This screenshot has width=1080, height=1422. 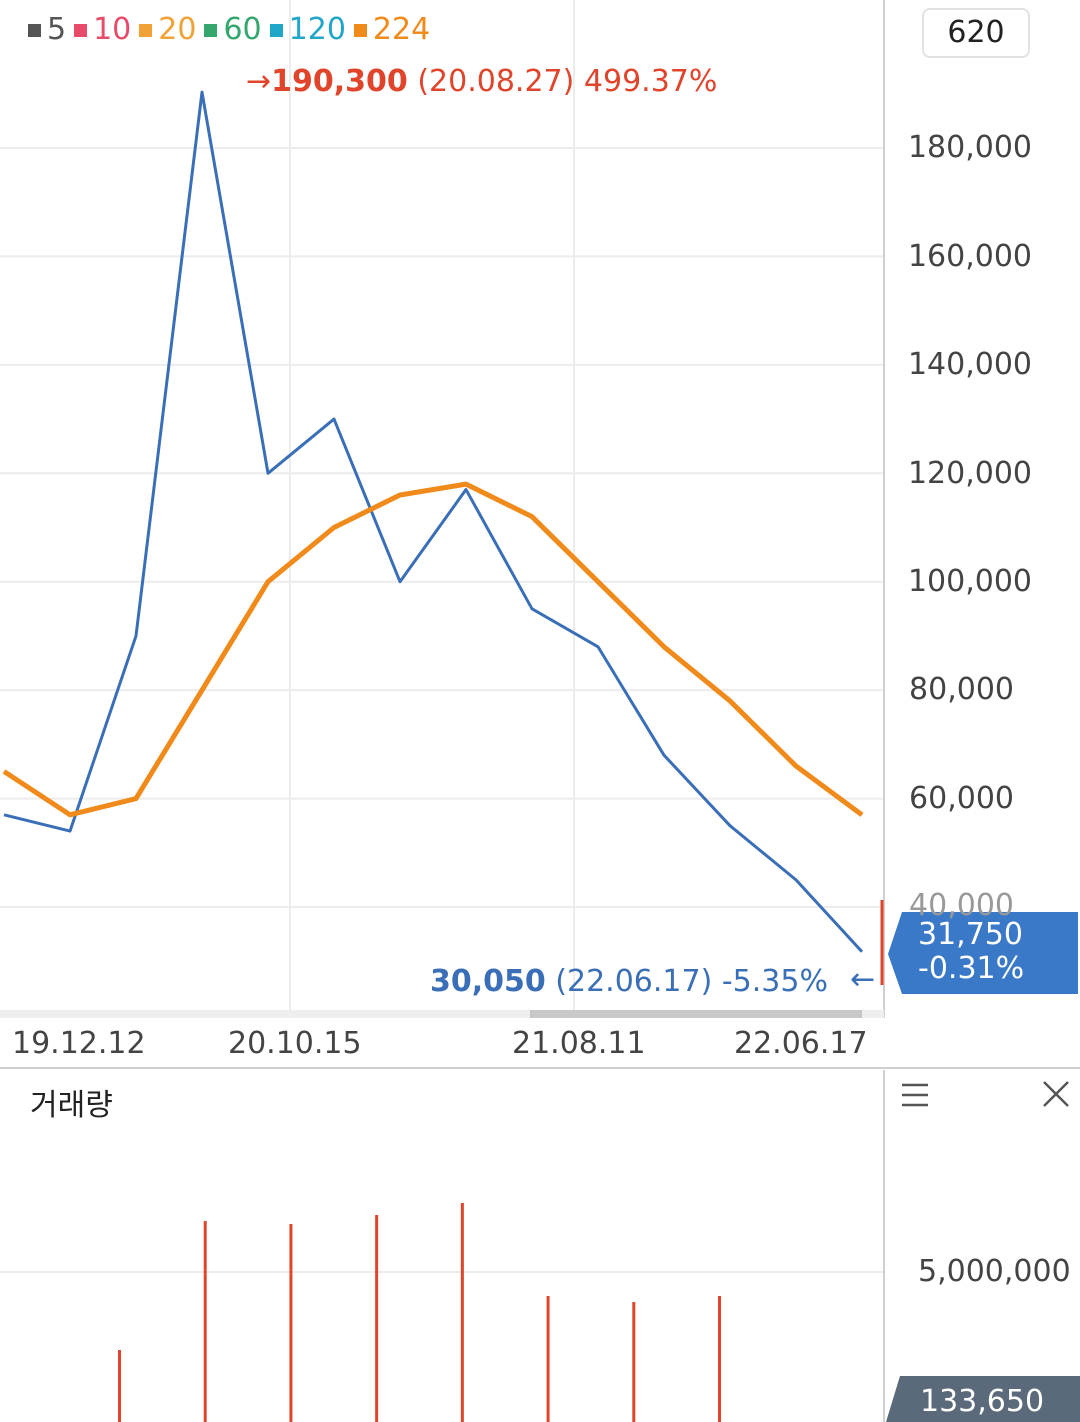 What do you see at coordinates (971, 968) in the screenshot?
I see `current-change: -0.31%` at bounding box center [971, 968].